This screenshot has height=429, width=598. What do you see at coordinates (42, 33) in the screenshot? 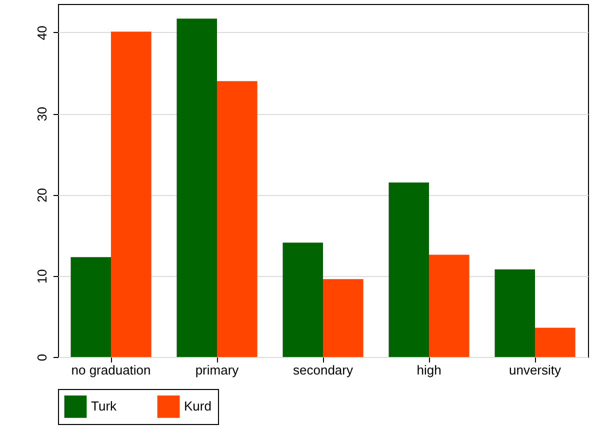
I see `y-tick-label: 40` at bounding box center [42, 33].